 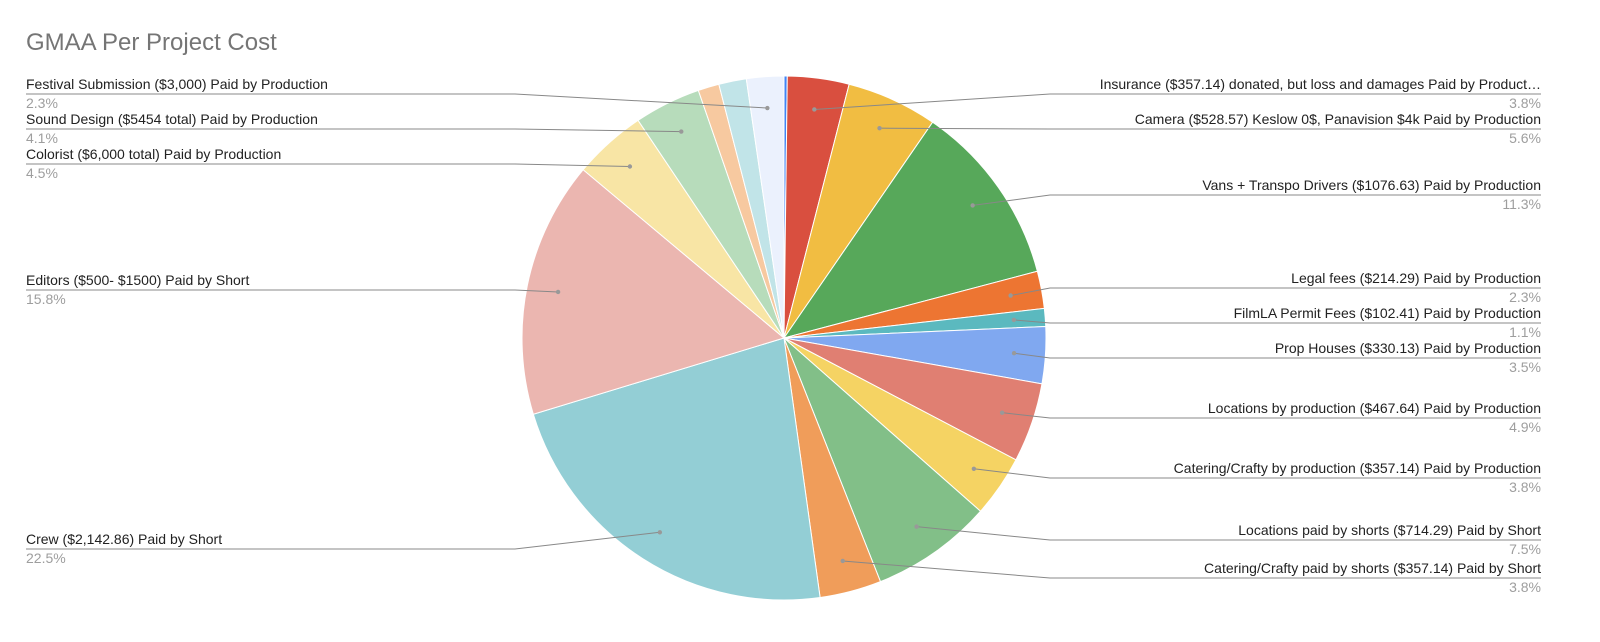 I want to click on slice-percent: 5.6%, so click(x=1525, y=138).